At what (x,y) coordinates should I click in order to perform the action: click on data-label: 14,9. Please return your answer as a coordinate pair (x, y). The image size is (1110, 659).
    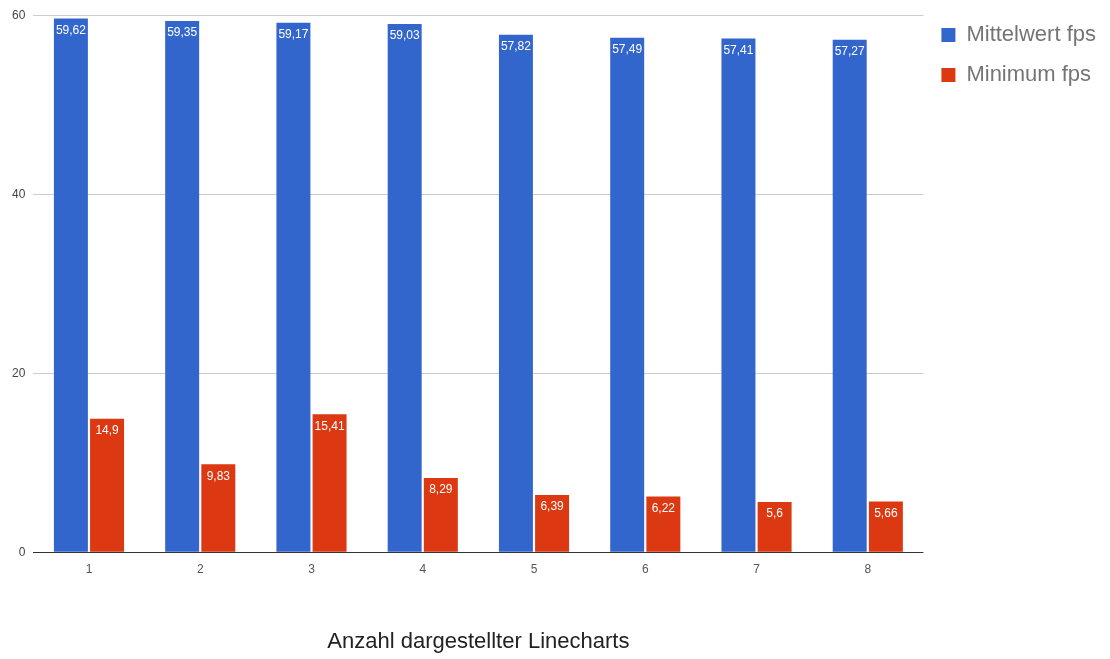
    Looking at the image, I should click on (107, 430).